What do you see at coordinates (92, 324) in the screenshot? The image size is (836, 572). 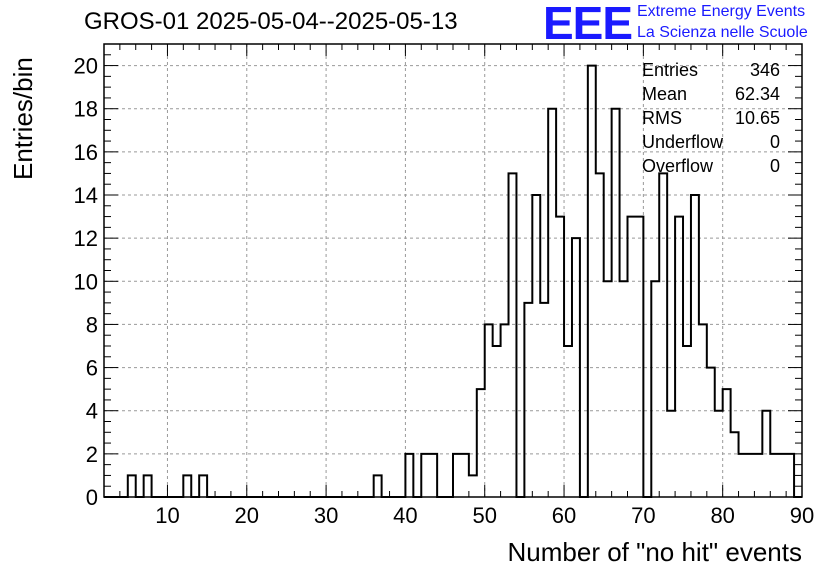 I see `y-tick-label: 8` at bounding box center [92, 324].